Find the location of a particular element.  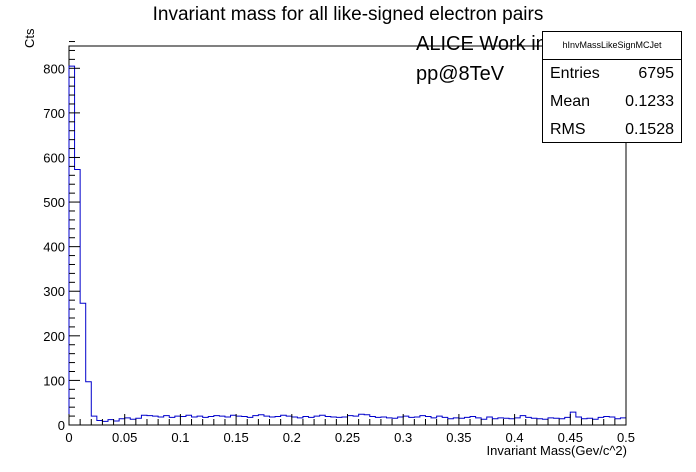

y-tick-label: 100 is located at coordinates (54, 380).